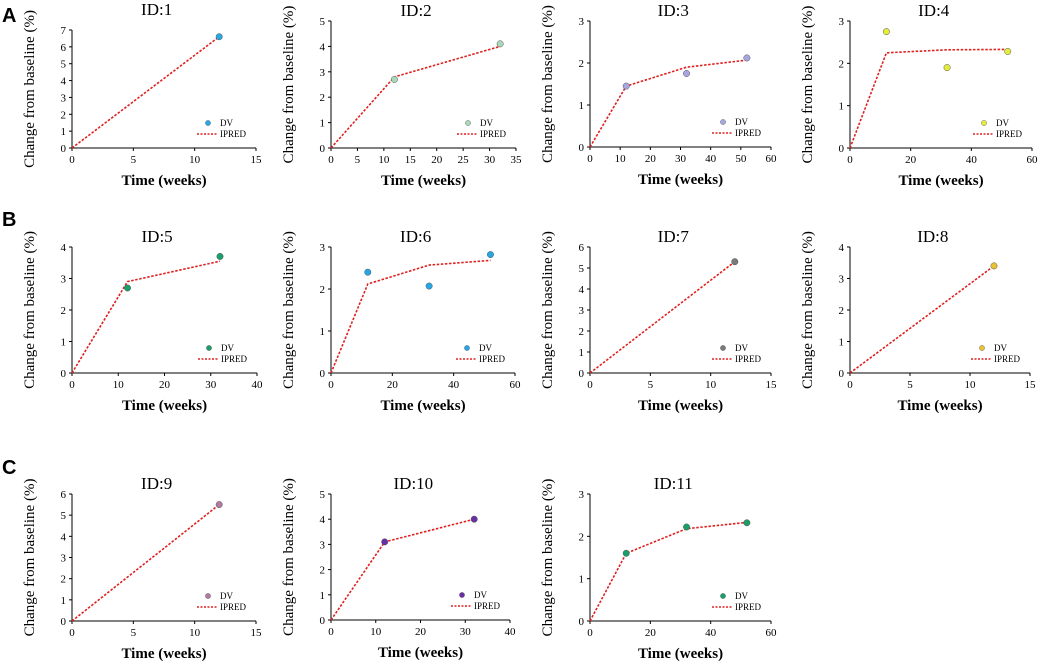 The width and height of the screenshot is (1038, 668). Describe the element at coordinates (673, 10) in the screenshot. I see `chart-title: ID:3` at that location.